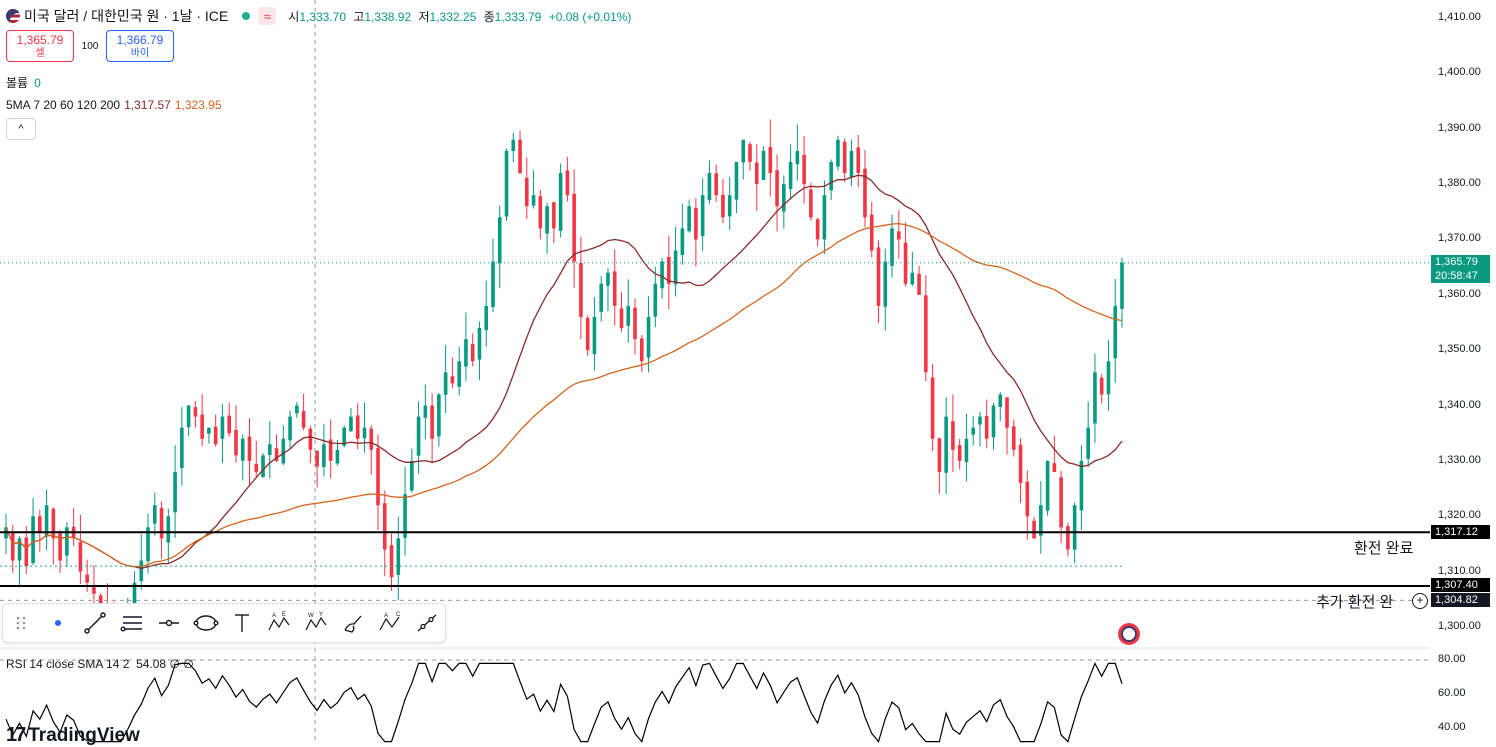 This screenshot has height=747, width=1496. What do you see at coordinates (426, 623) in the screenshot?
I see `path-icon` at bounding box center [426, 623].